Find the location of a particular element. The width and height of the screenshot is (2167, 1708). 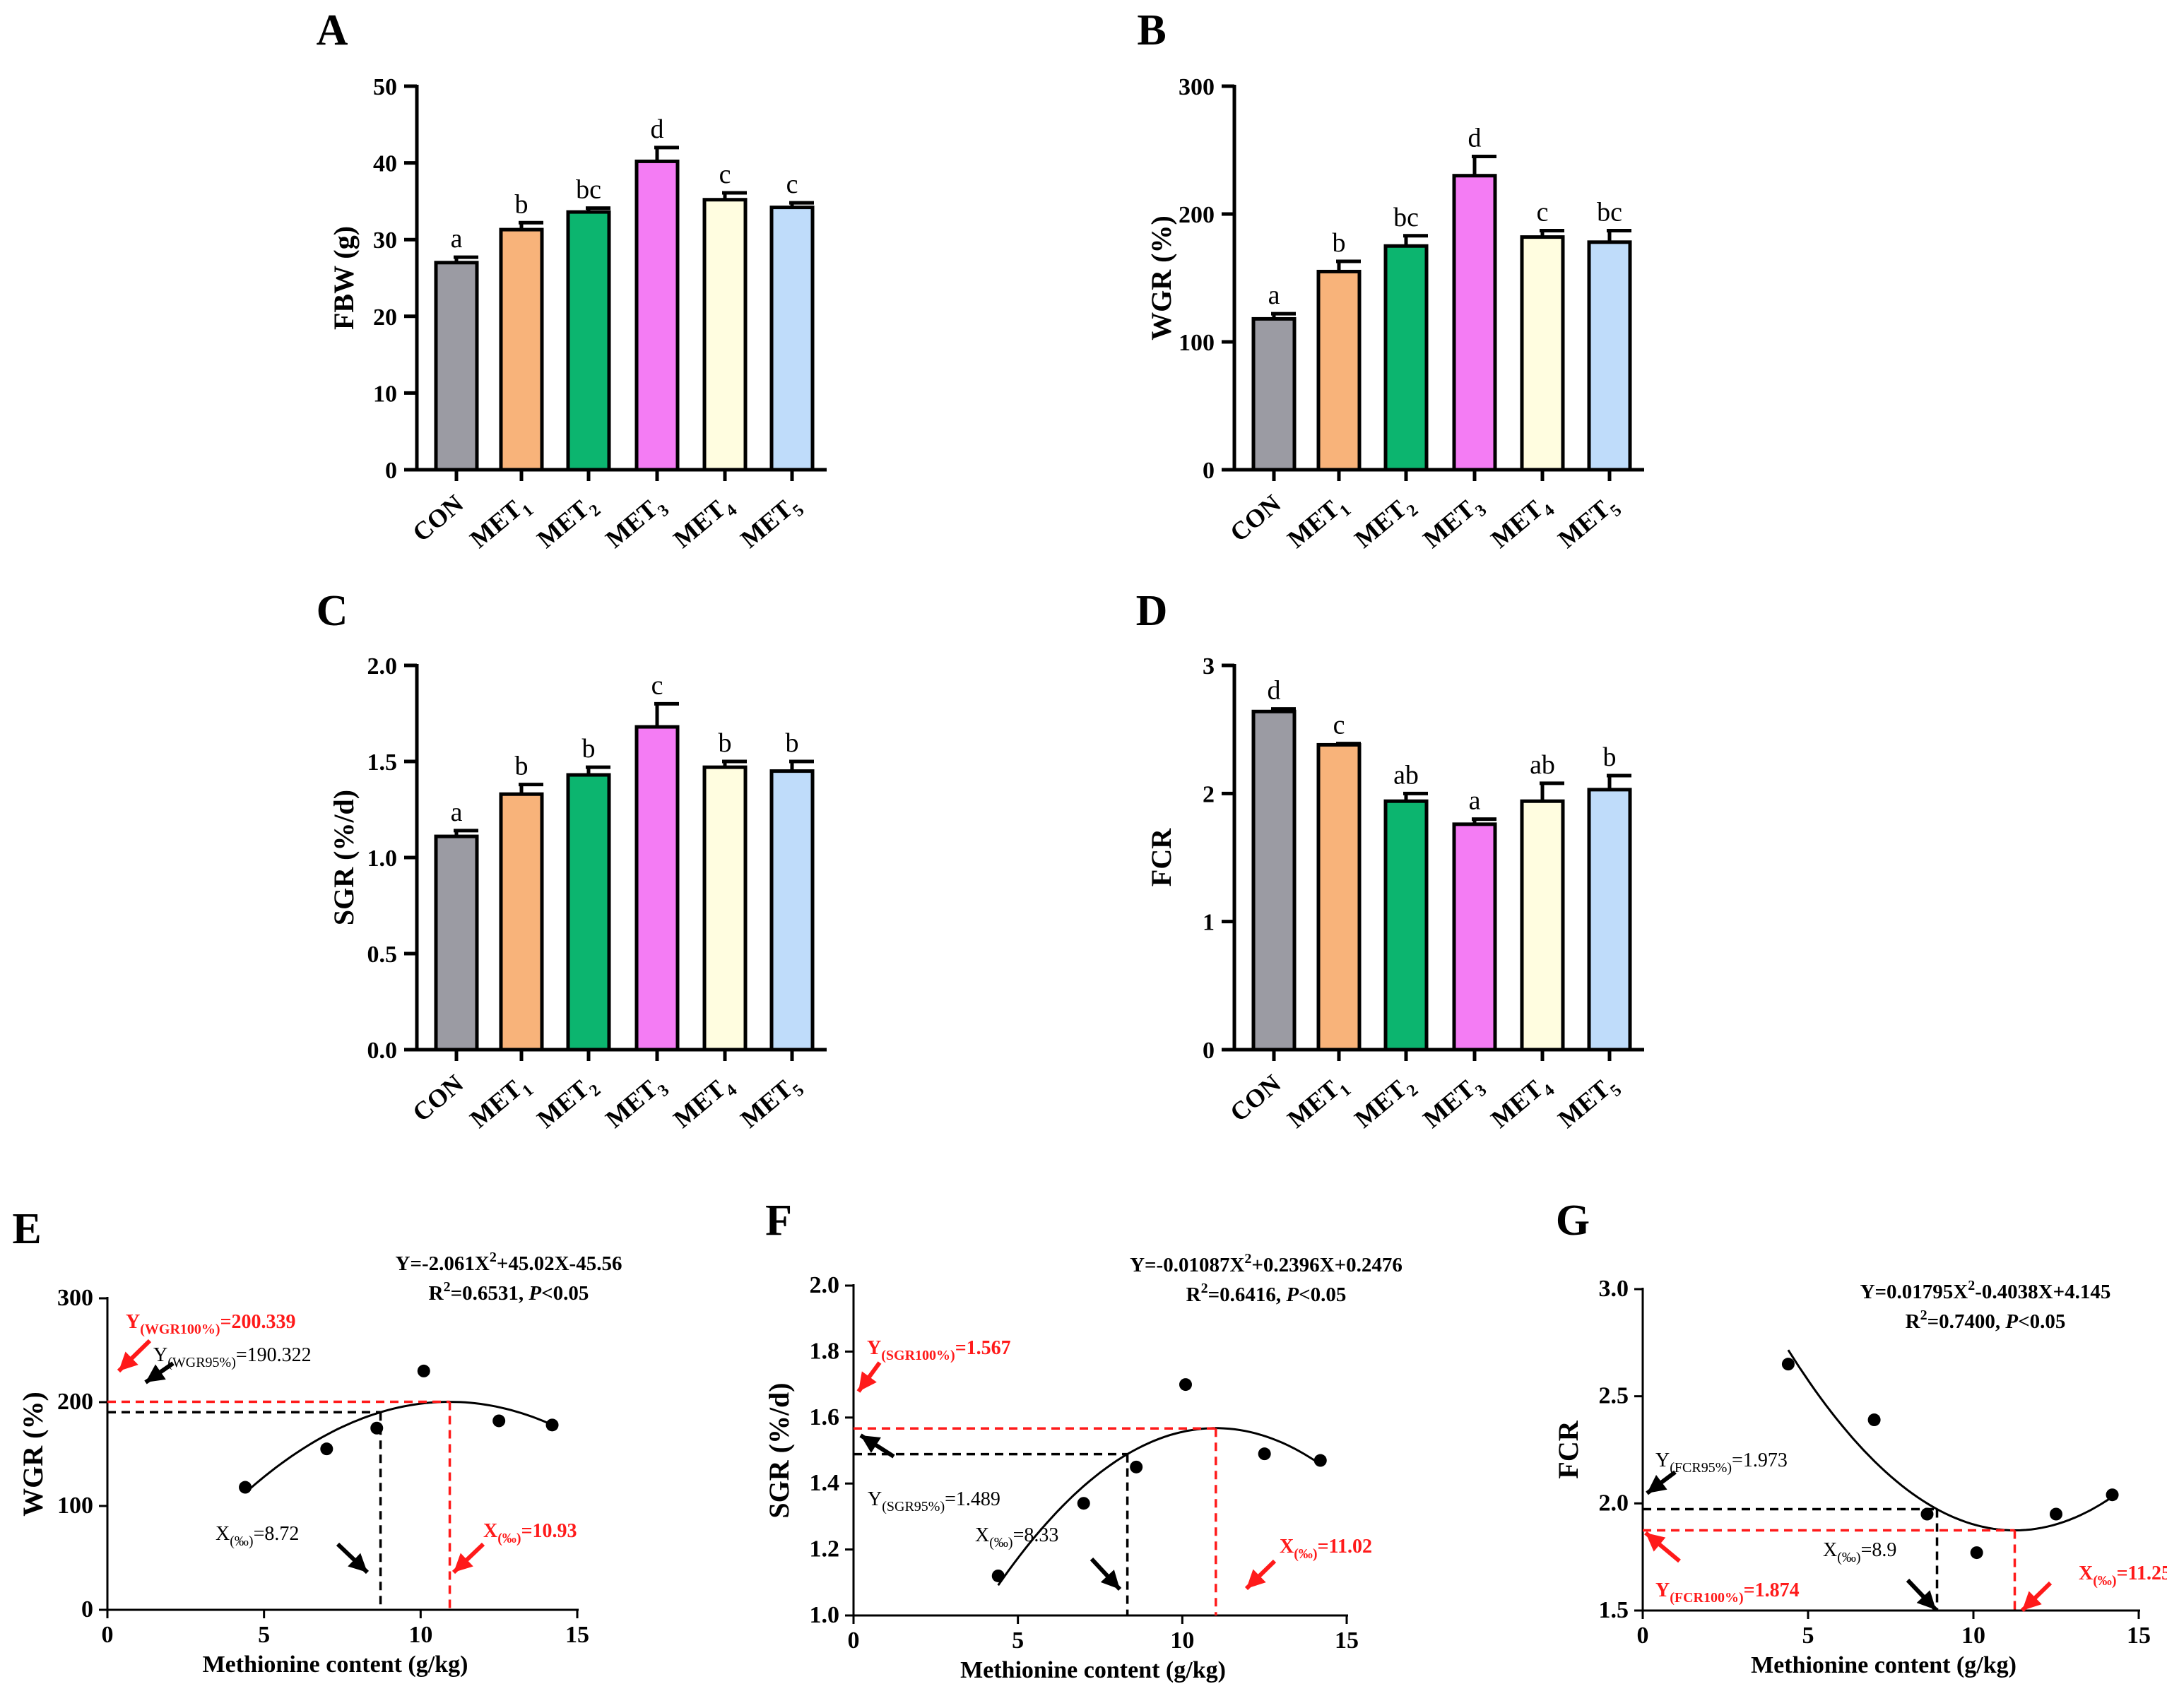

y-axis-label: FBW (g) is located at coordinates (344, 278).